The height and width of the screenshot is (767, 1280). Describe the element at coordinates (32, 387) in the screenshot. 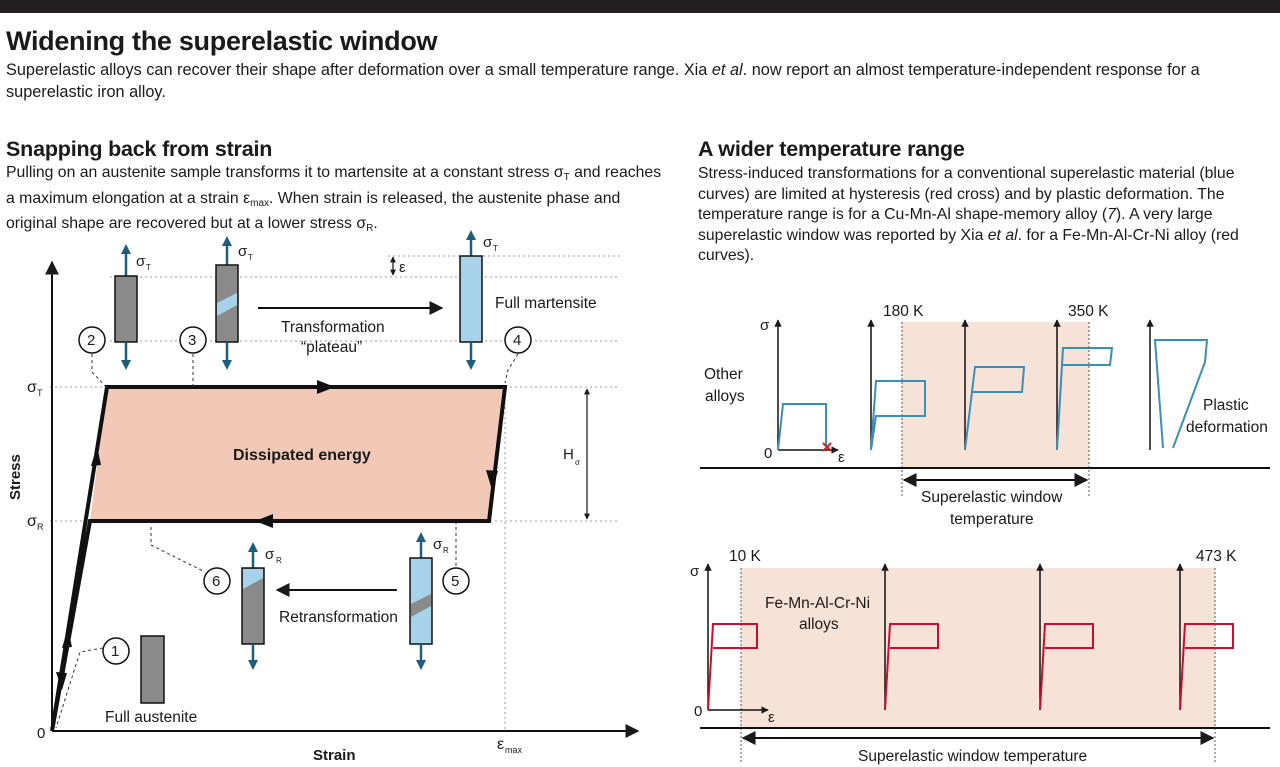

I see `sigma-t-glyph: σ` at that location.